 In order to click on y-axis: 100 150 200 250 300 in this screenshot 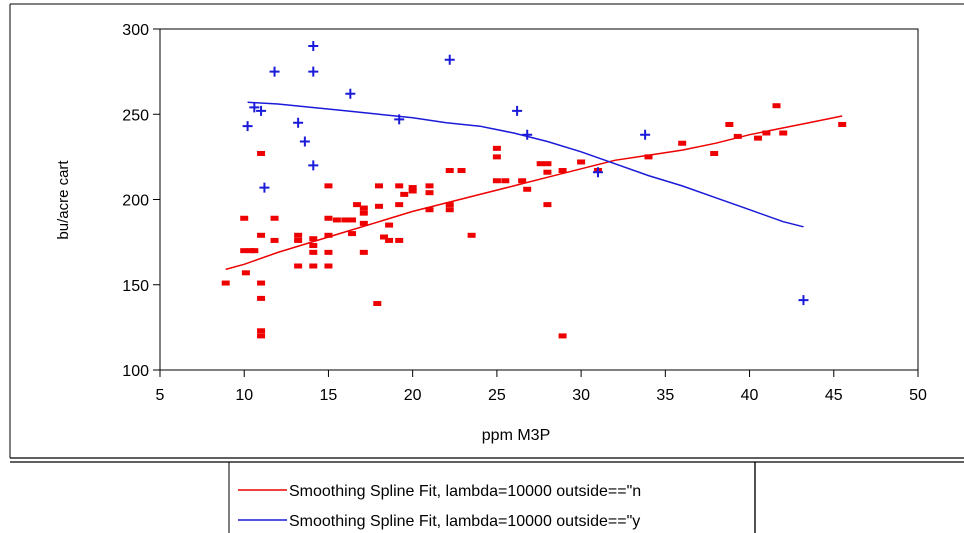, I will do `click(141, 201)`.